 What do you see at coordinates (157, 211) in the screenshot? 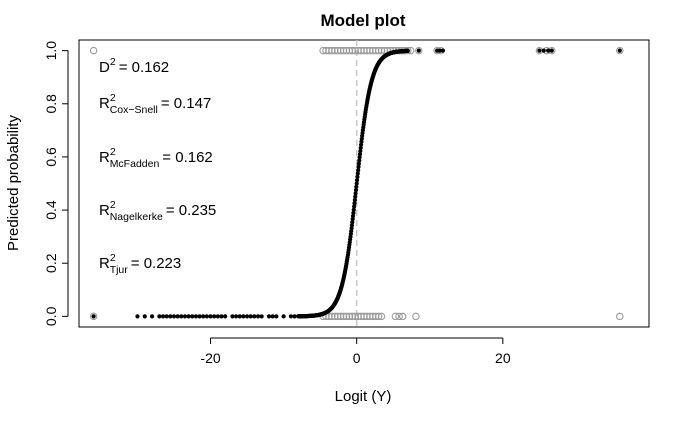
I see `stat-annotation: R2 Nagelkerke = 0.235` at bounding box center [157, 211].